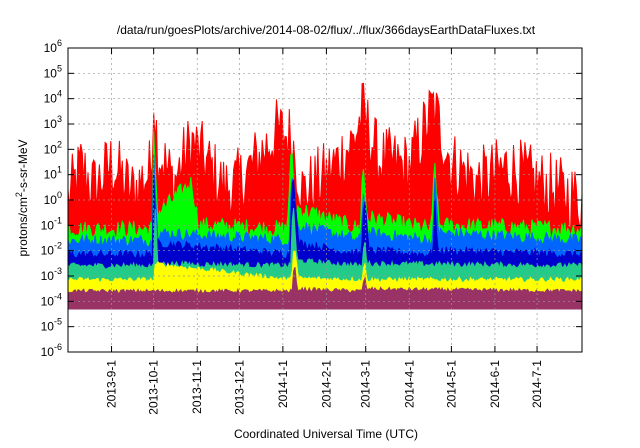  What do you see at coordinates (19, 194) in the screenshot?
I see `y-axis-label-exponent: 2` at bounding box center [19, 194].